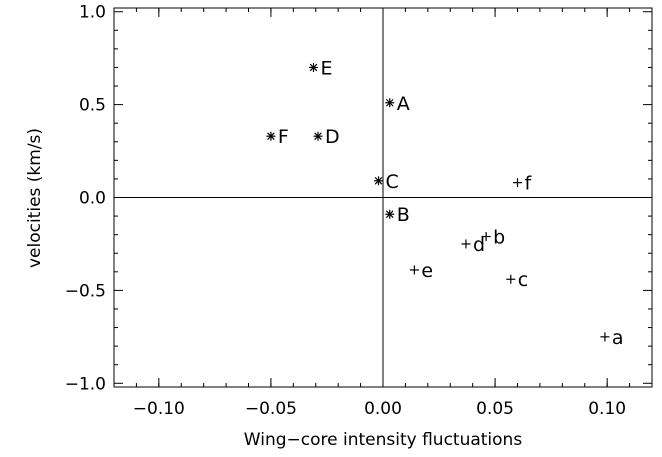  Describe the element at coordinates (383, 409) in the screenshot. I see `x-tick-label: 0.00` at that location.